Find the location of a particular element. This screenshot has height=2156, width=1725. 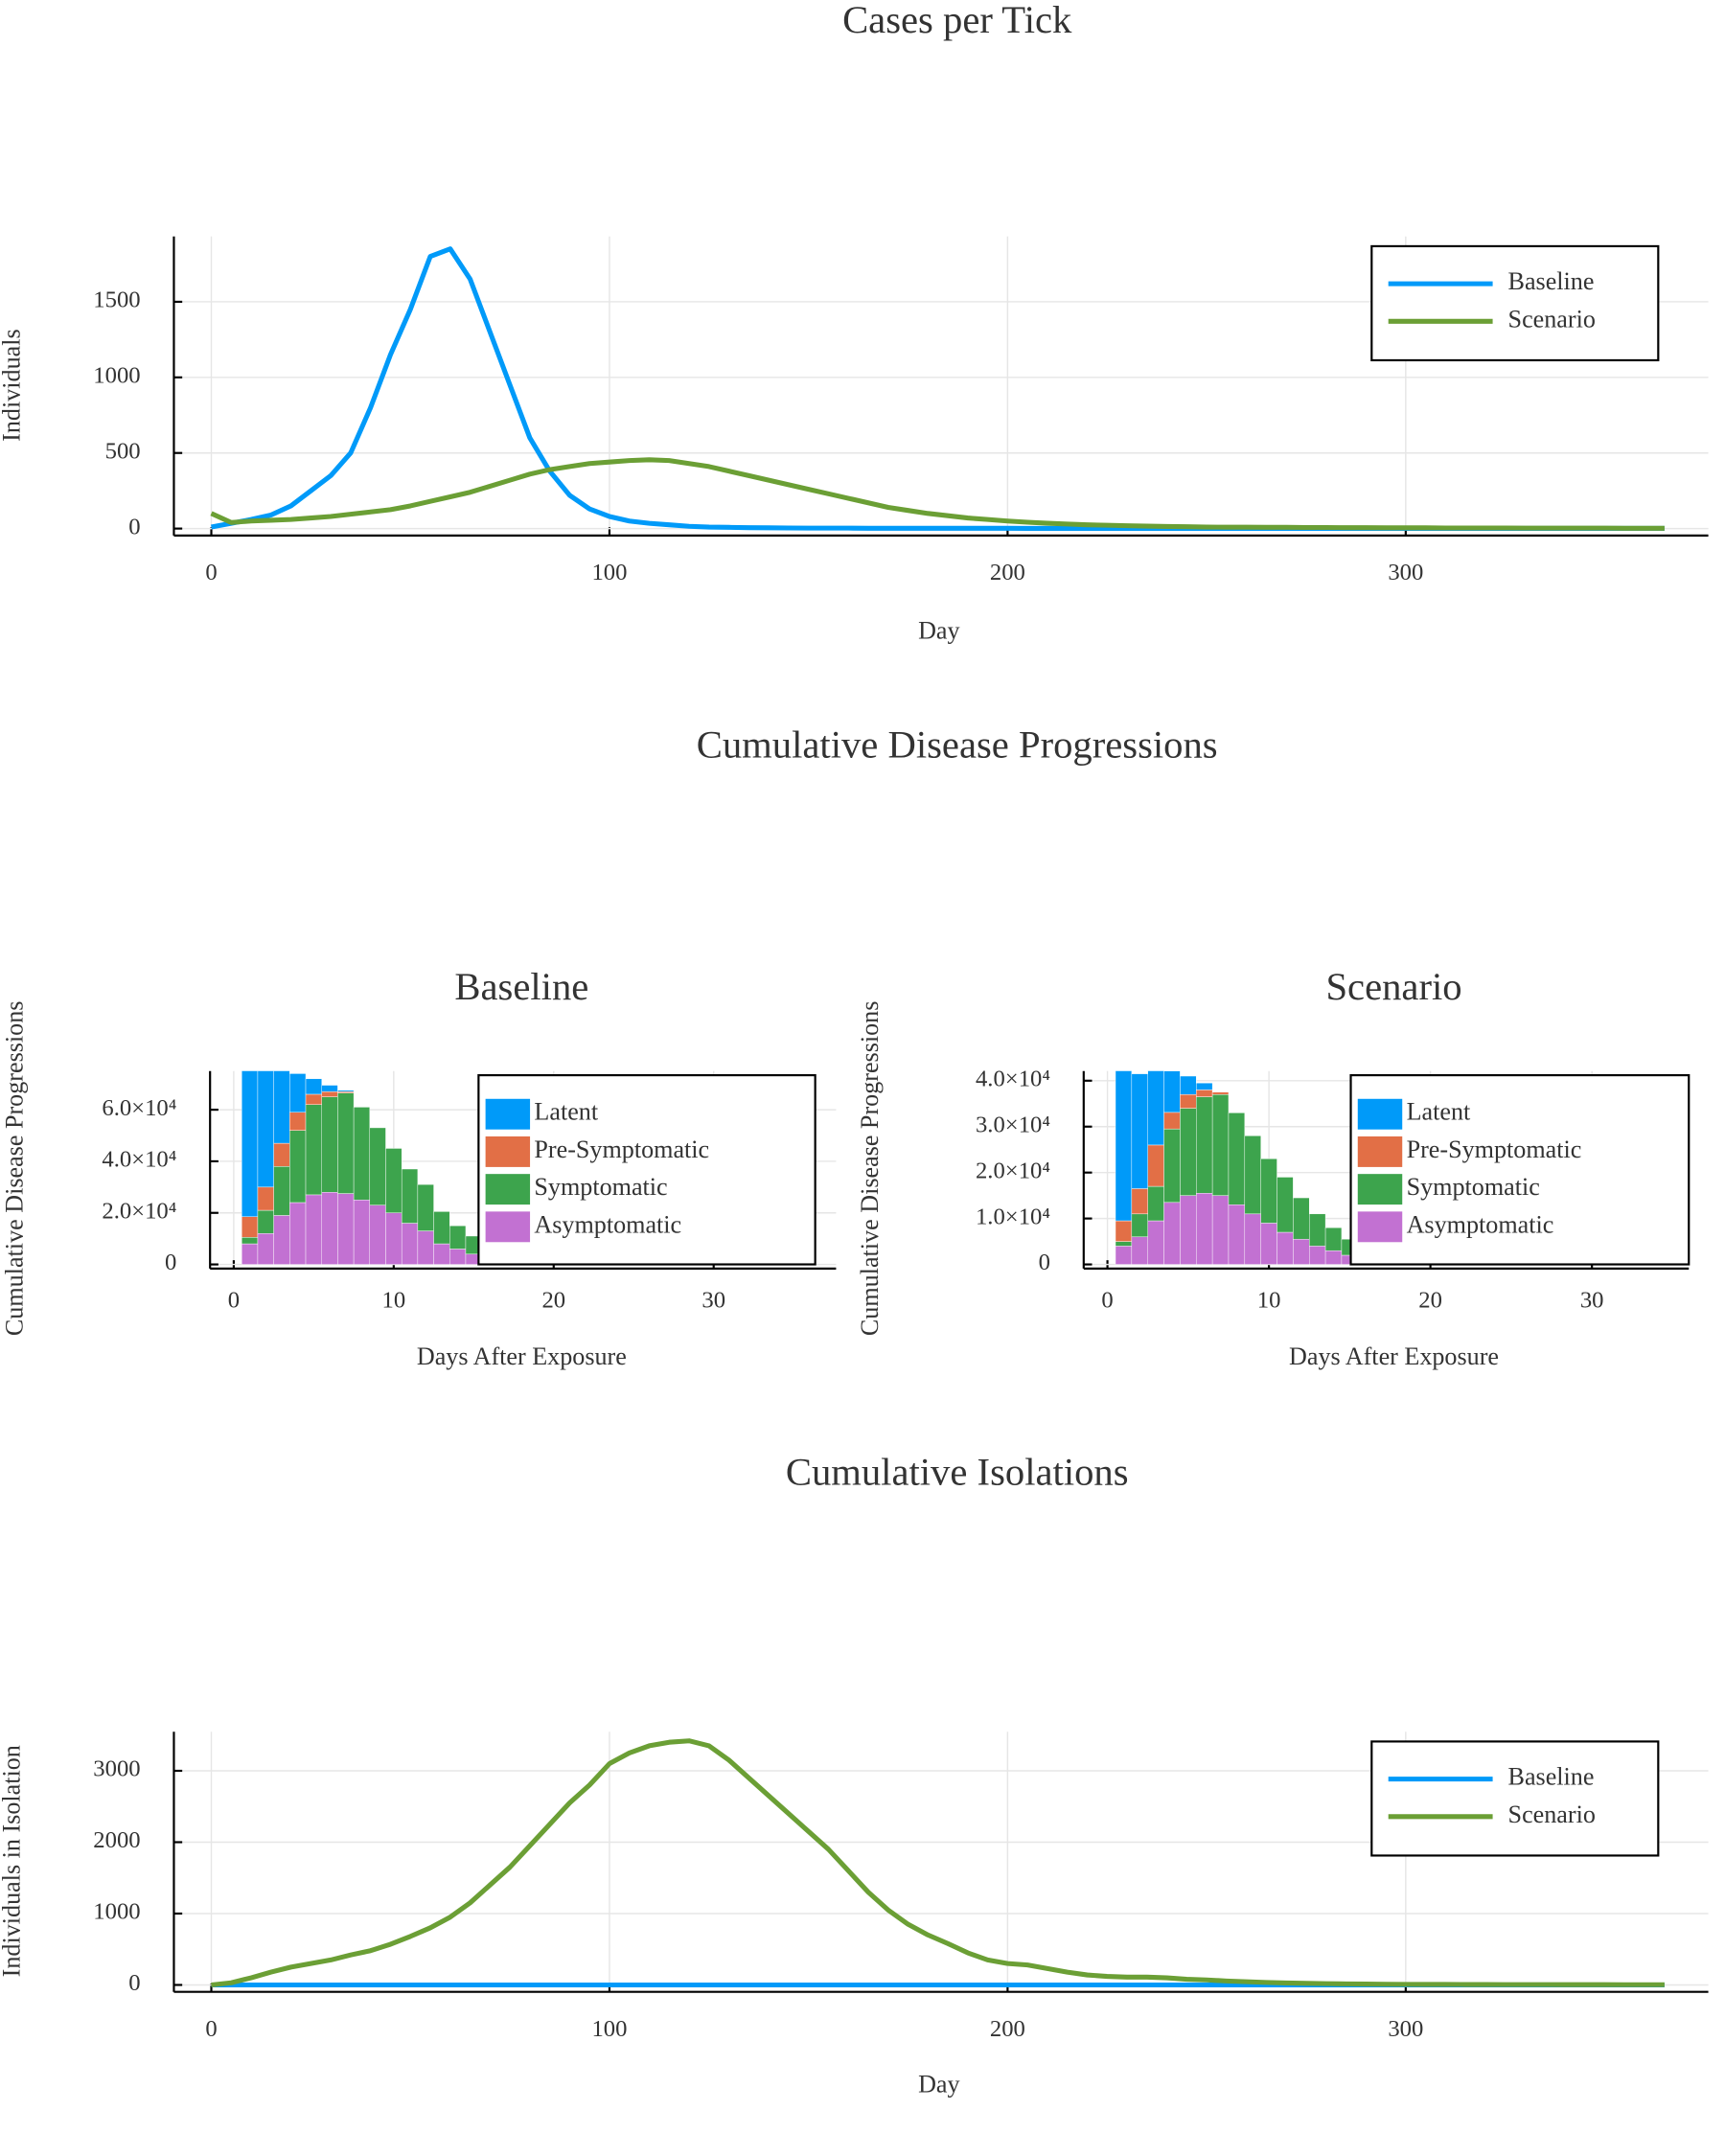

chart-title: Scenario is located at coordinates (1393, 986).